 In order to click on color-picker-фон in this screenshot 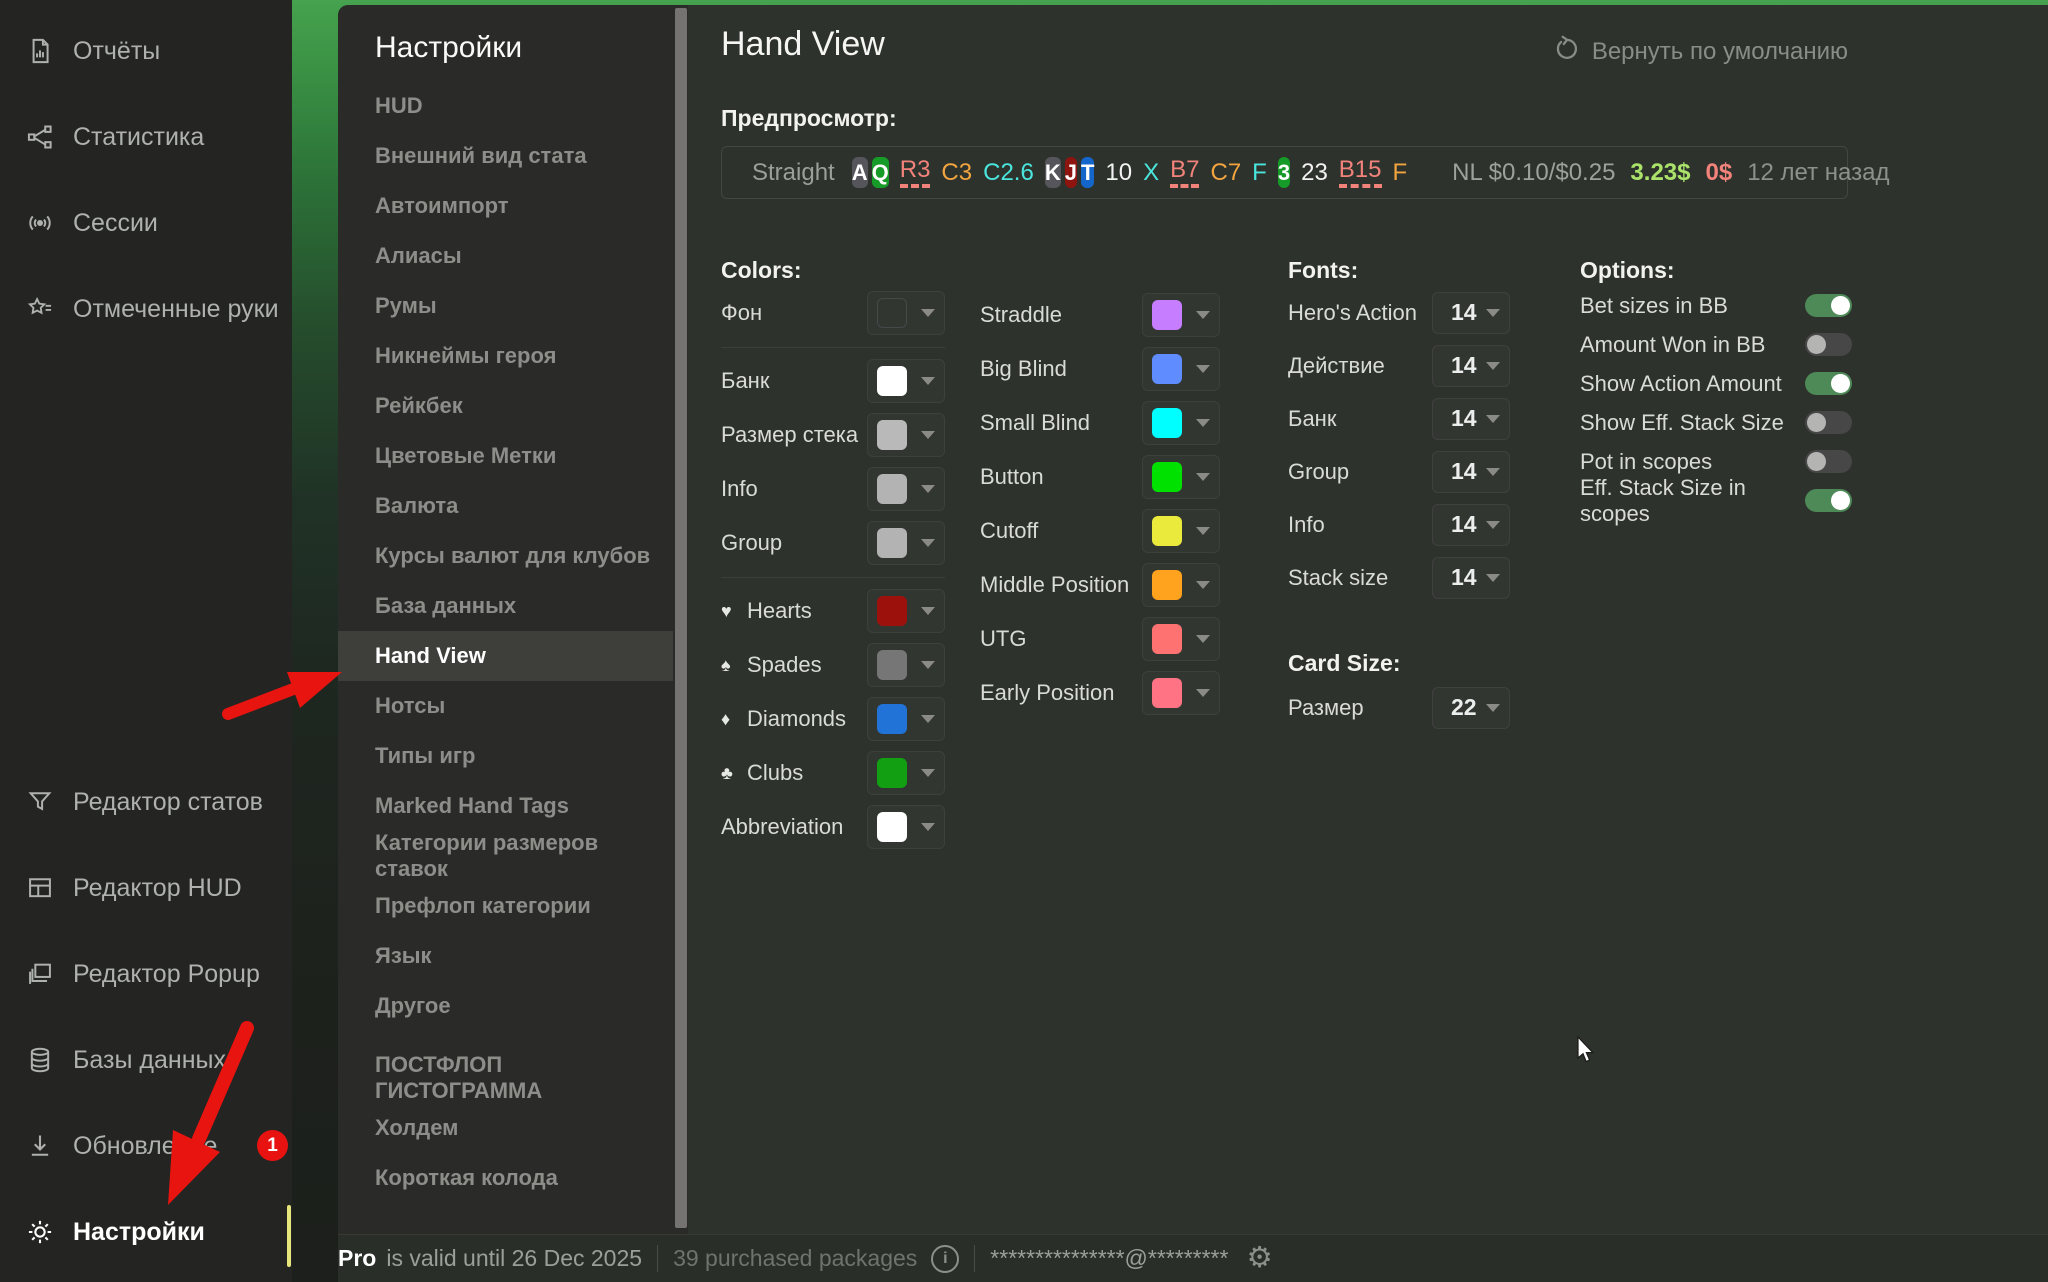, I will do `click(906, 313)`.